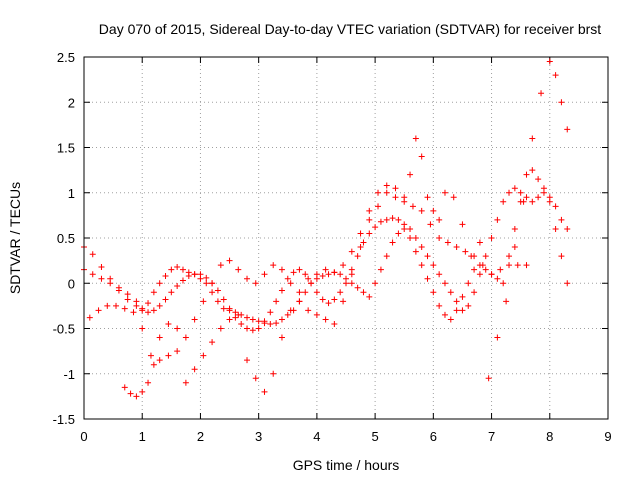  Describe the element at coordinates (71, 102) in the screenshot. I see `y-tick-label: 2` at that location.